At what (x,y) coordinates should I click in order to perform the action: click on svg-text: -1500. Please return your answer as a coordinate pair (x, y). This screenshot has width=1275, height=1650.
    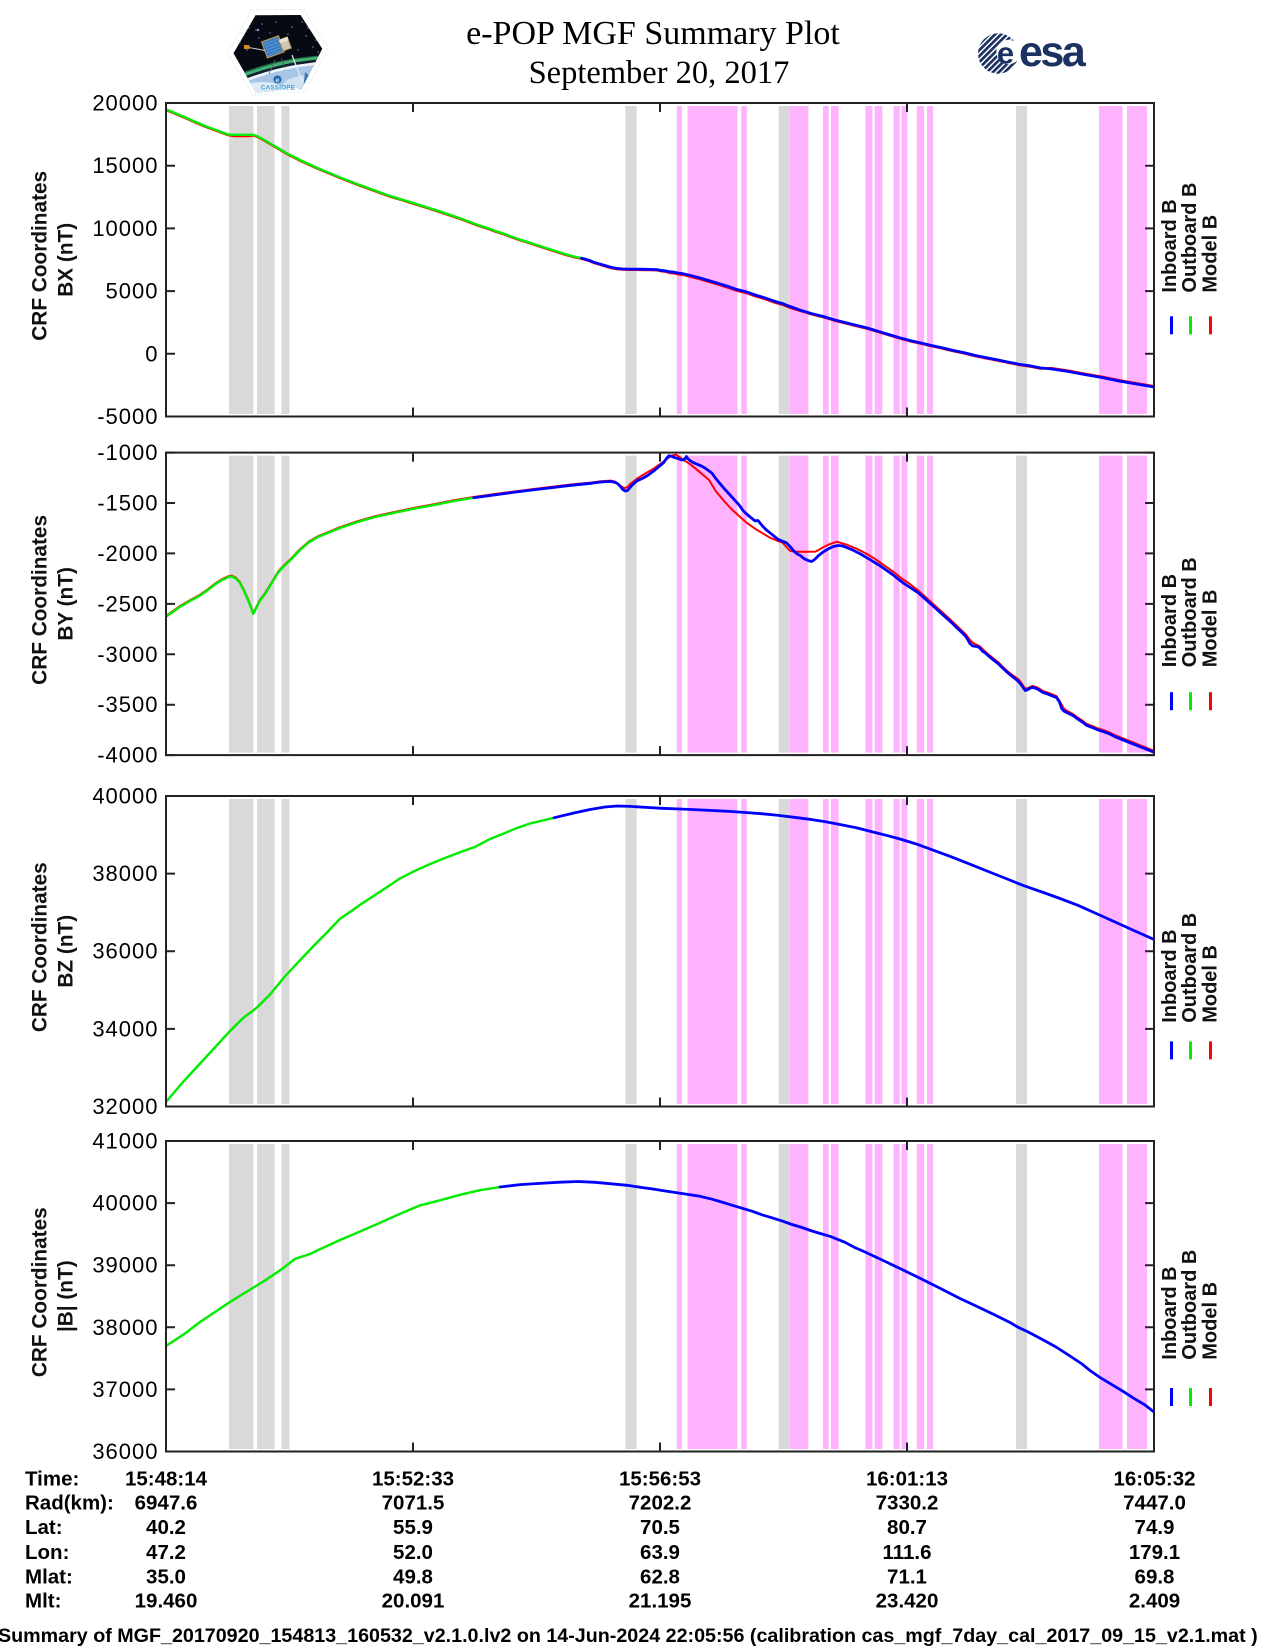
    Looking at the image, I should click on (127, 503).